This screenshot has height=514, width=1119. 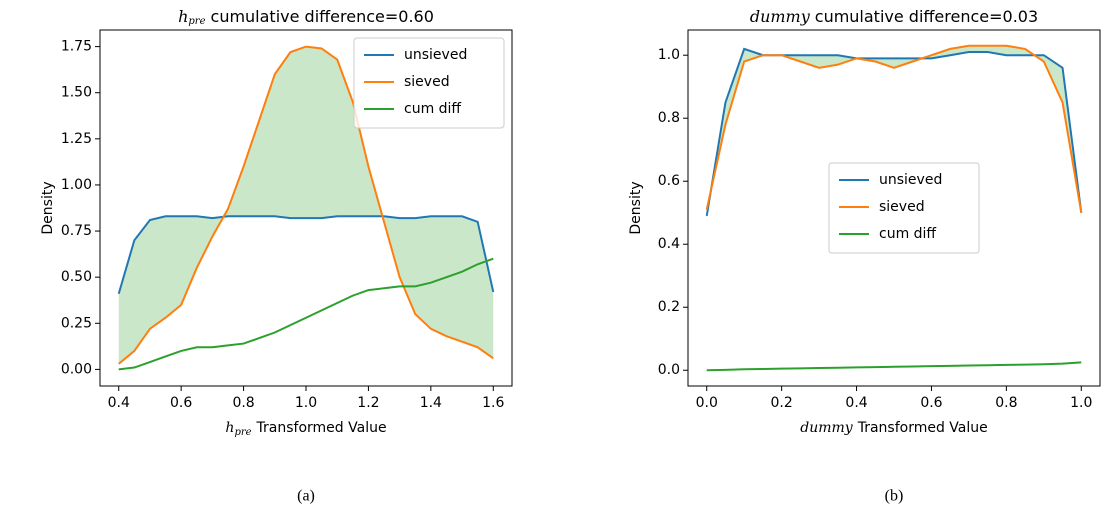 What do you see at coordinates (76, 231) in the screenshot?
I see `y-tick-label: 0.75` at bounding box center [76, 231].